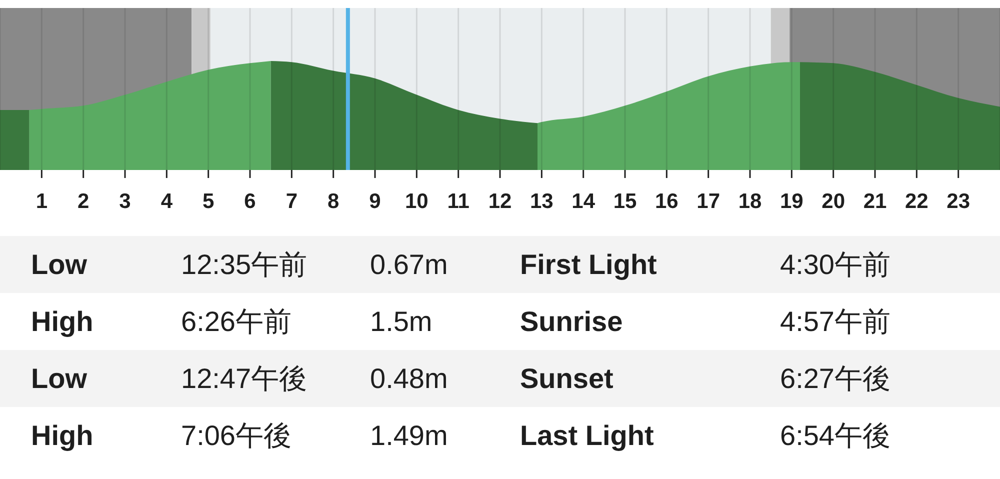 The width and height of the screenshot is (1000, 479). I want to click on text: 4:57午前, so click(835, 322).